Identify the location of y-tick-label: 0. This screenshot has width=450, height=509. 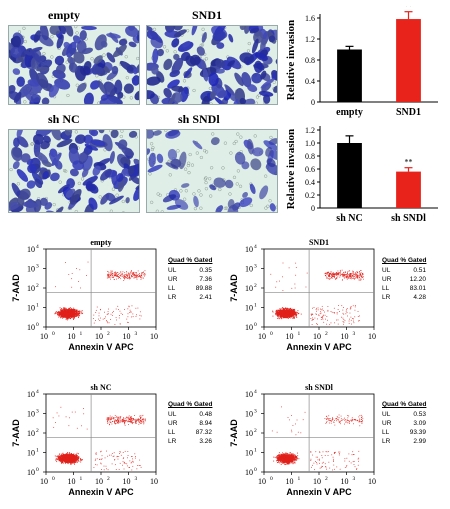
(313, 102).